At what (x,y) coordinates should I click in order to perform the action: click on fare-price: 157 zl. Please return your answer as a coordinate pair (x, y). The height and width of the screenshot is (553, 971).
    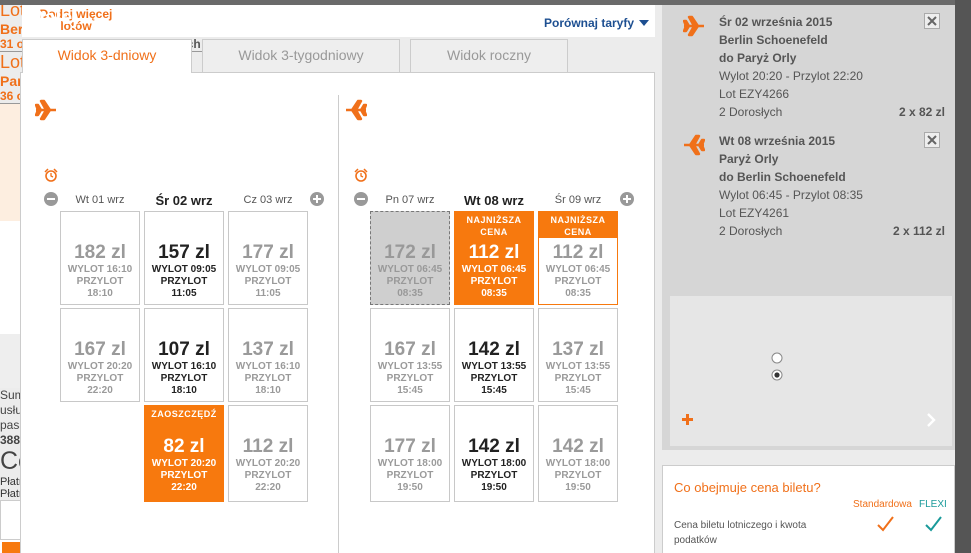
    Looking at the image, I should click on (184, 252).